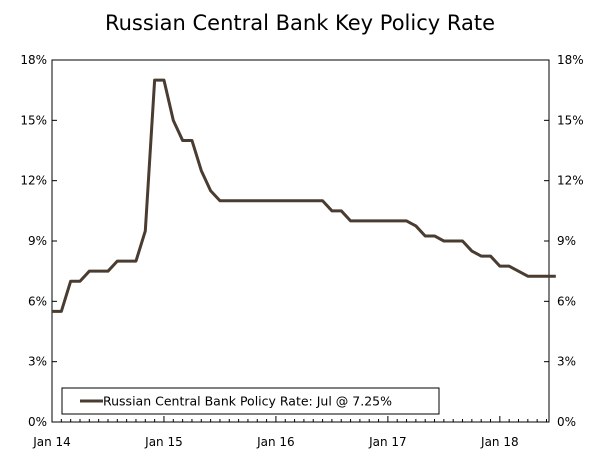 This screenshot has height=452, width=600. What do you see at coordinates (37, 301) in the screenshot?
I see `y-tick-label-left: 6%` at bounding box center [37, 301].